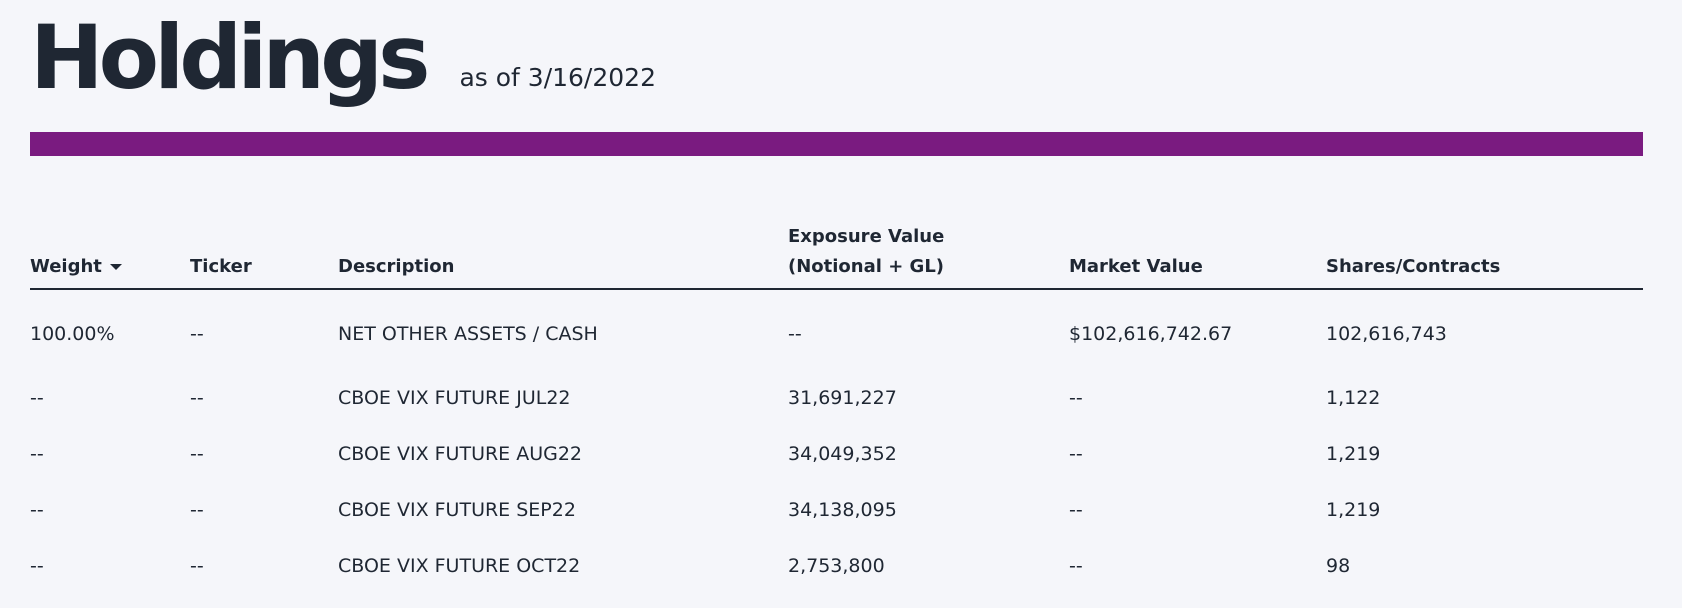 The image size is (1682, 608). Describe the element at coordinates (264, 256) in the screenshot. I see `column-header-ticker: Ticker` at that location.